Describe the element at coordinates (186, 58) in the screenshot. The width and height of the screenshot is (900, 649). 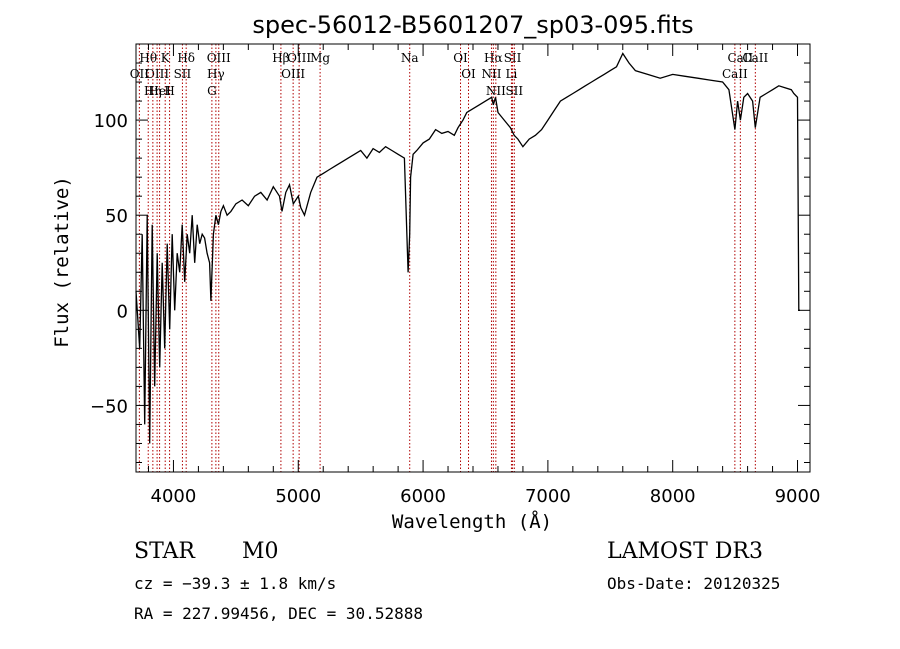
I see `spectral-line-label: Hδ` at that location.